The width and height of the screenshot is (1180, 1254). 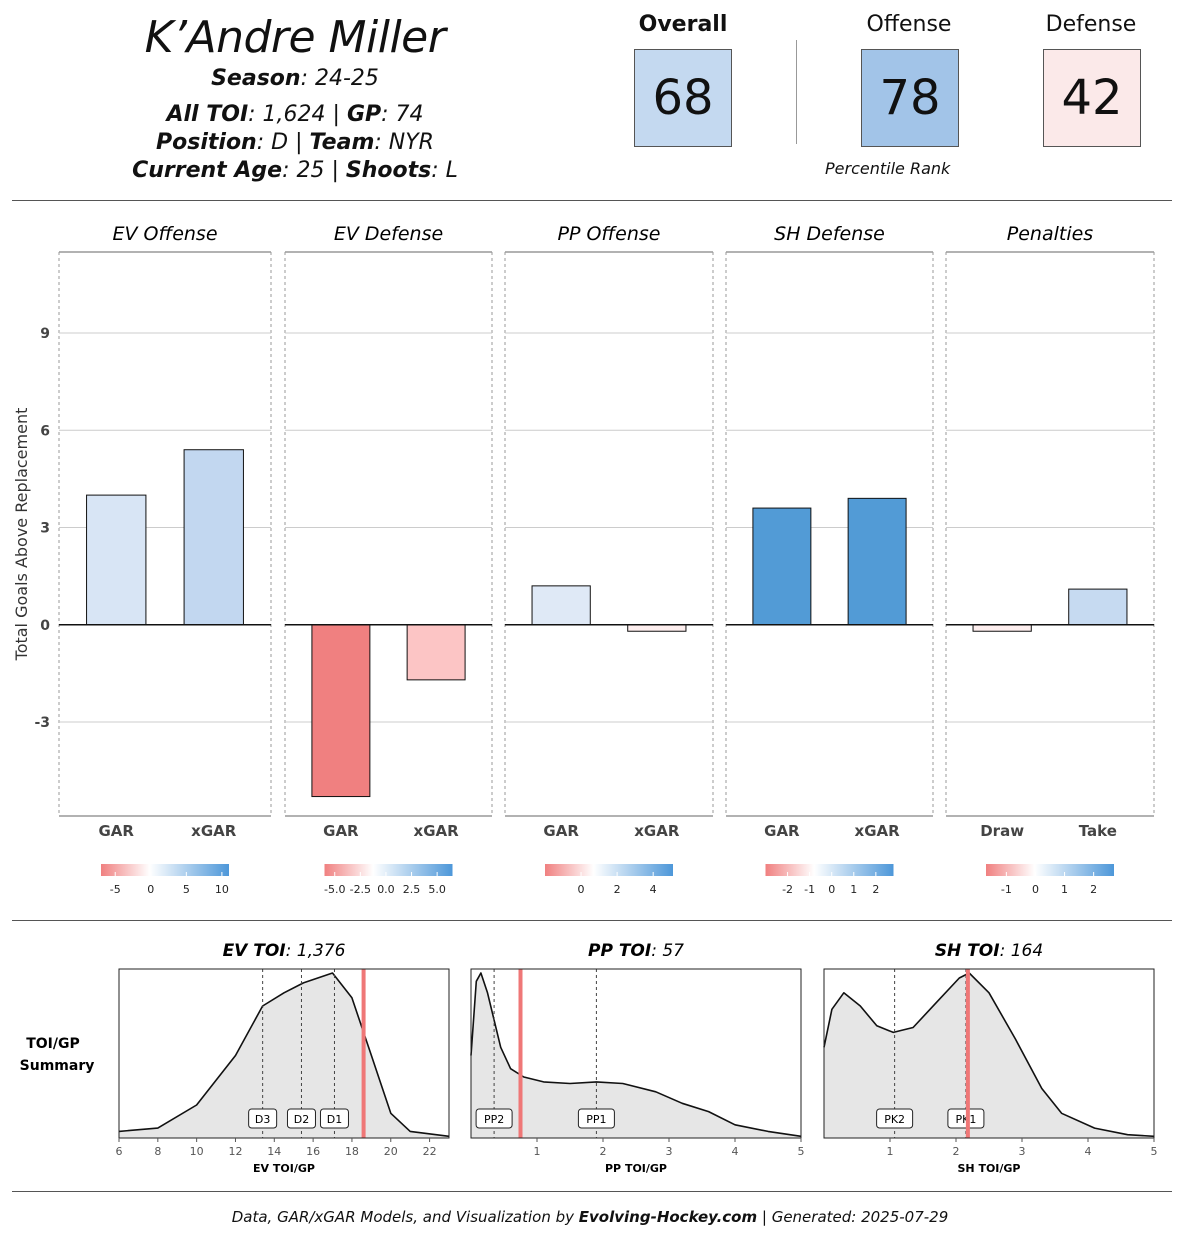 I want to click on x-tick-label: Draw, so click(x=1002, y=831).